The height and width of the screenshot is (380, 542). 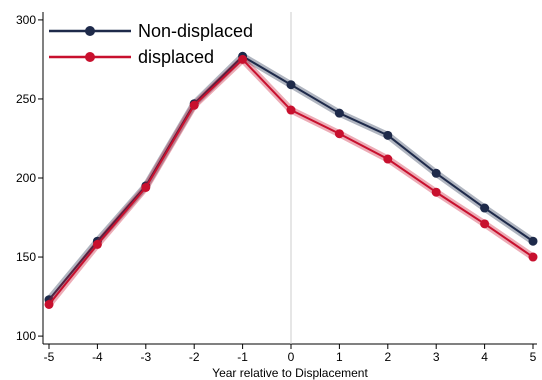 I want to click on x-axis-title: Year relative to Displacement, so click(x=290, y=373).